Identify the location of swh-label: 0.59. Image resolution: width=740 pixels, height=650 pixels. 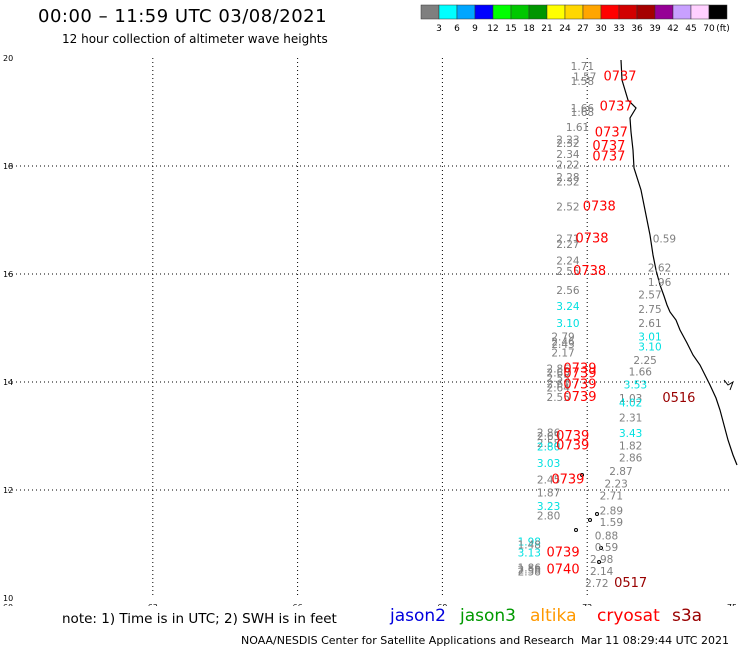
(664, 240).